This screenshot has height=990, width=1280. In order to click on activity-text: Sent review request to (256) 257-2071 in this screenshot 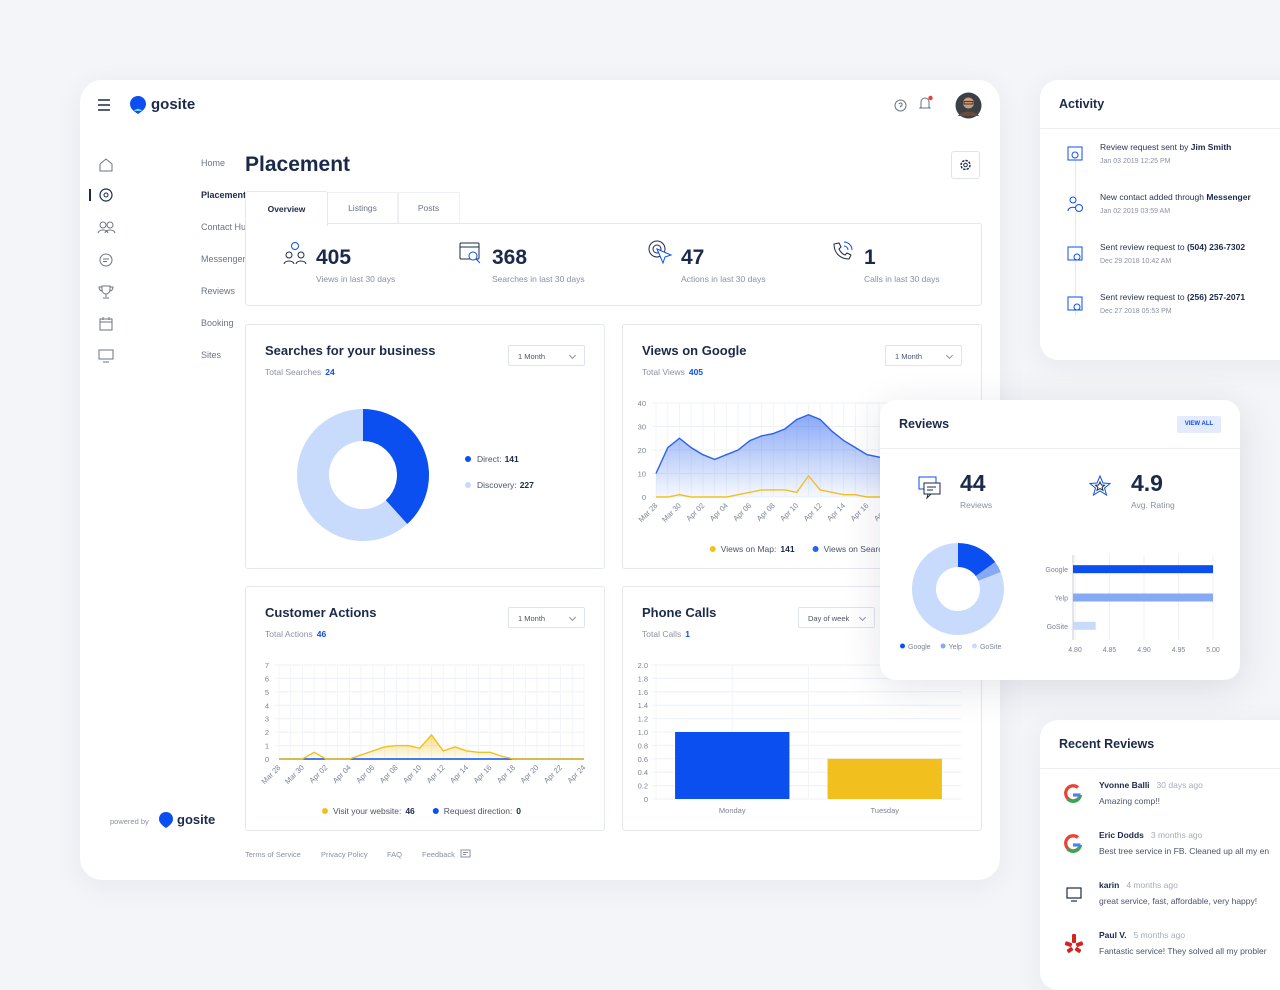, I will do `click(1172, 297)`.